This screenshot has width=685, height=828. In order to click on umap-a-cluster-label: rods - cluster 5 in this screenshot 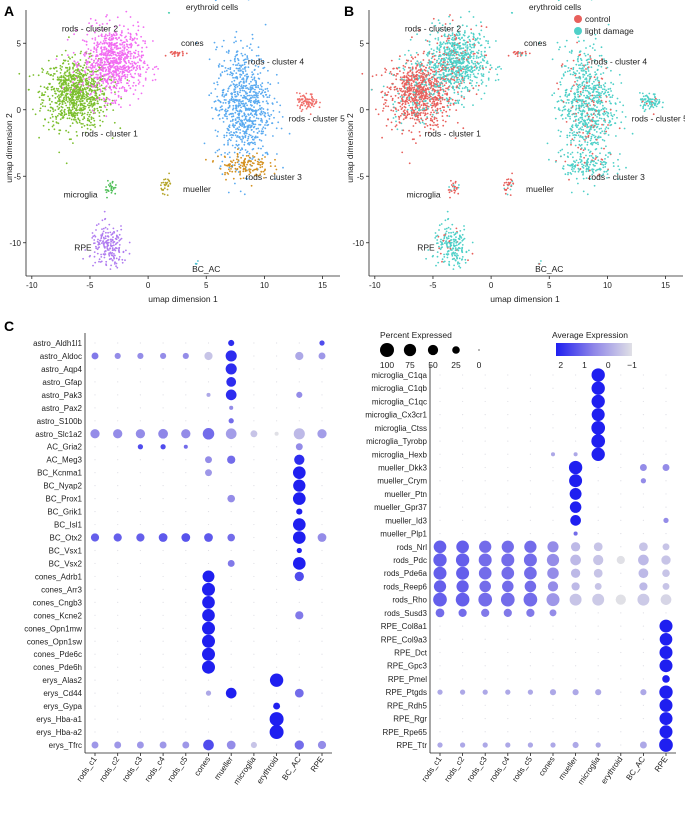, I will do `click(317, 119)`.